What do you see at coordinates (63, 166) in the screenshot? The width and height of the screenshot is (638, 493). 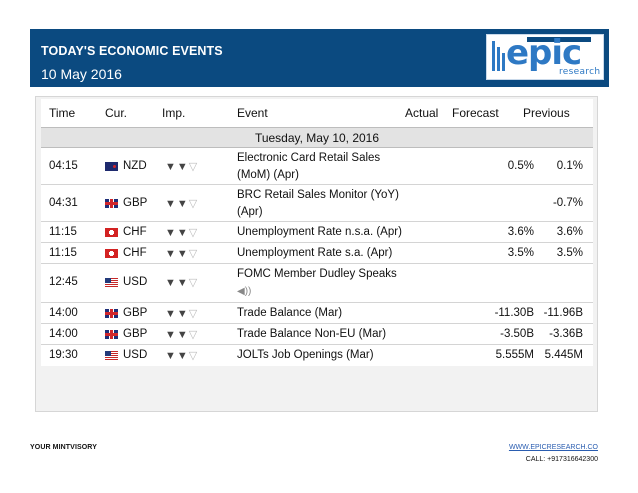 I see `row-time: 04:15` at bounding box center [63, 166].